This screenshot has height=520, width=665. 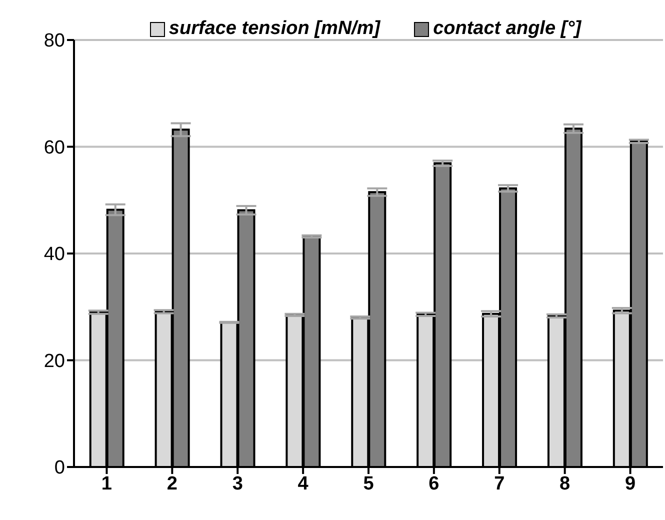 What do you see at coordinates (303, 483) in the screenshot?
I see `x-tick-label: 4` at bounding box center [303, 483].